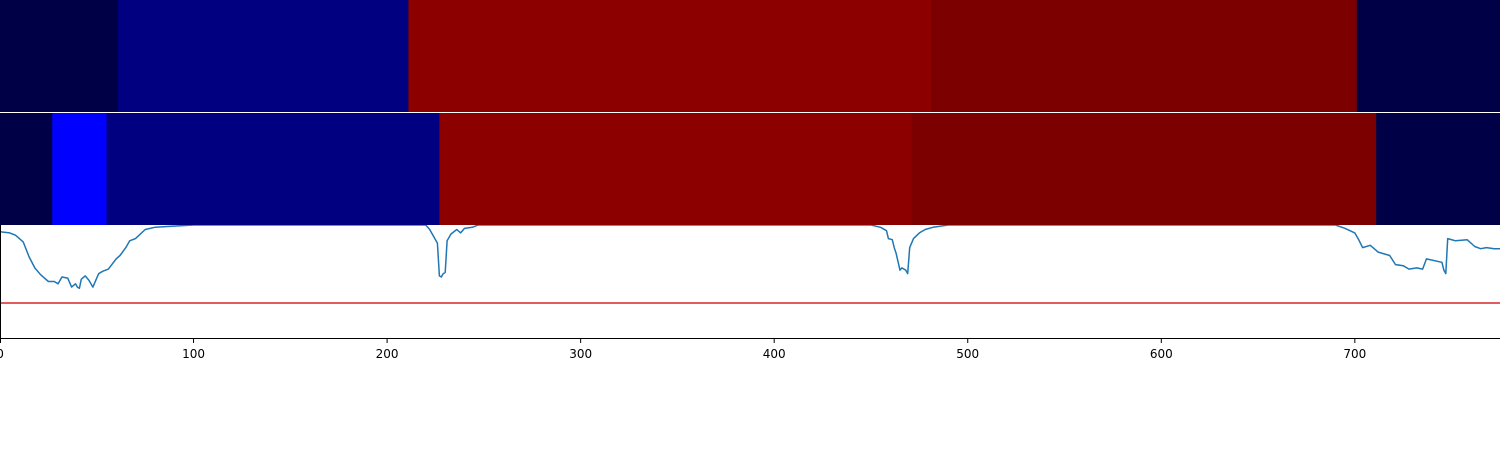 This screenshot has width=1500, height=450. I want to click on x-tick-label-300: 300, so click(580, 354).